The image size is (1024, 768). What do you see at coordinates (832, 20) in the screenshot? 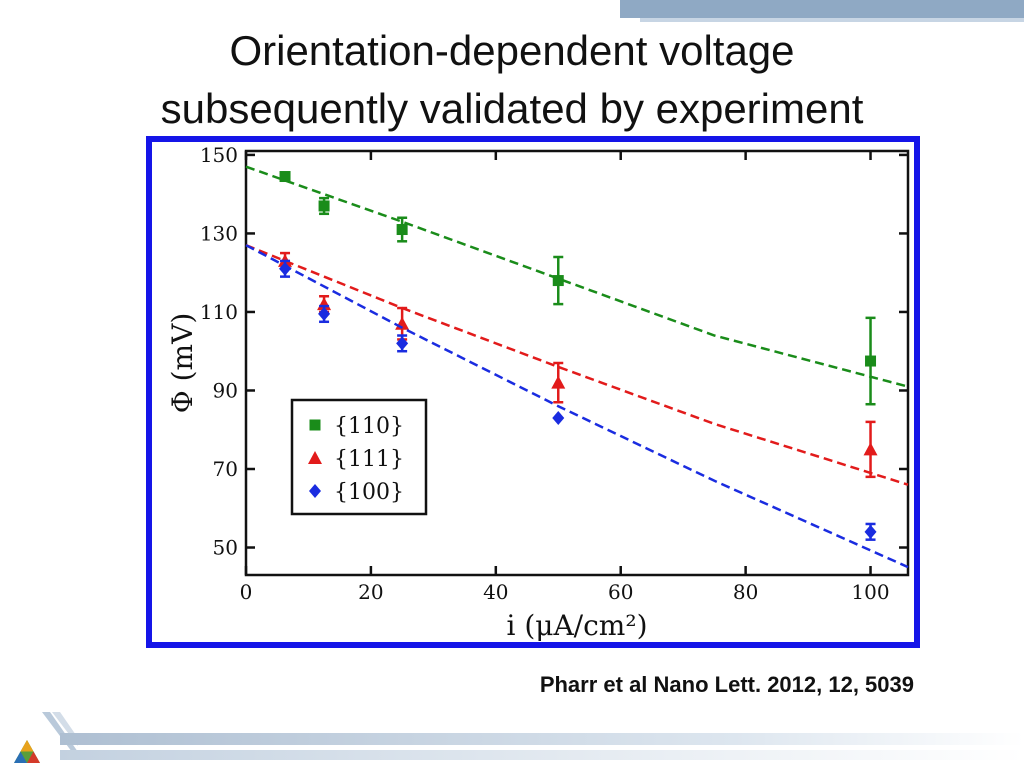
I see `header-decoration-line` at bounding box center [832, 20].